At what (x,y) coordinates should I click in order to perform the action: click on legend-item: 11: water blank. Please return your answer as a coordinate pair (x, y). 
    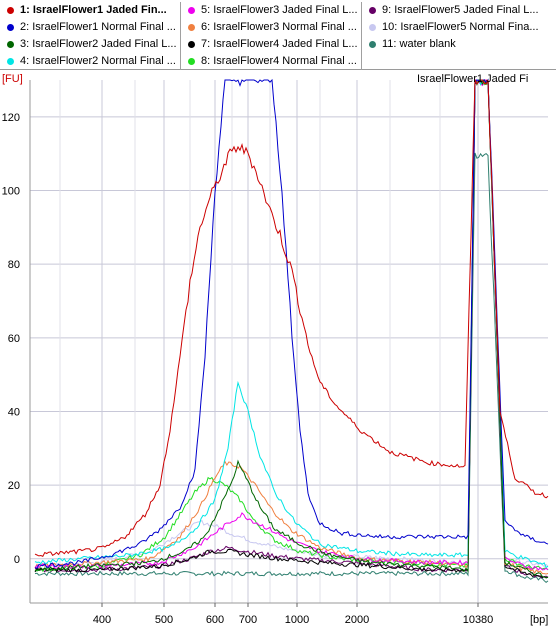
    Looking at the image, I should click on (459, 44).